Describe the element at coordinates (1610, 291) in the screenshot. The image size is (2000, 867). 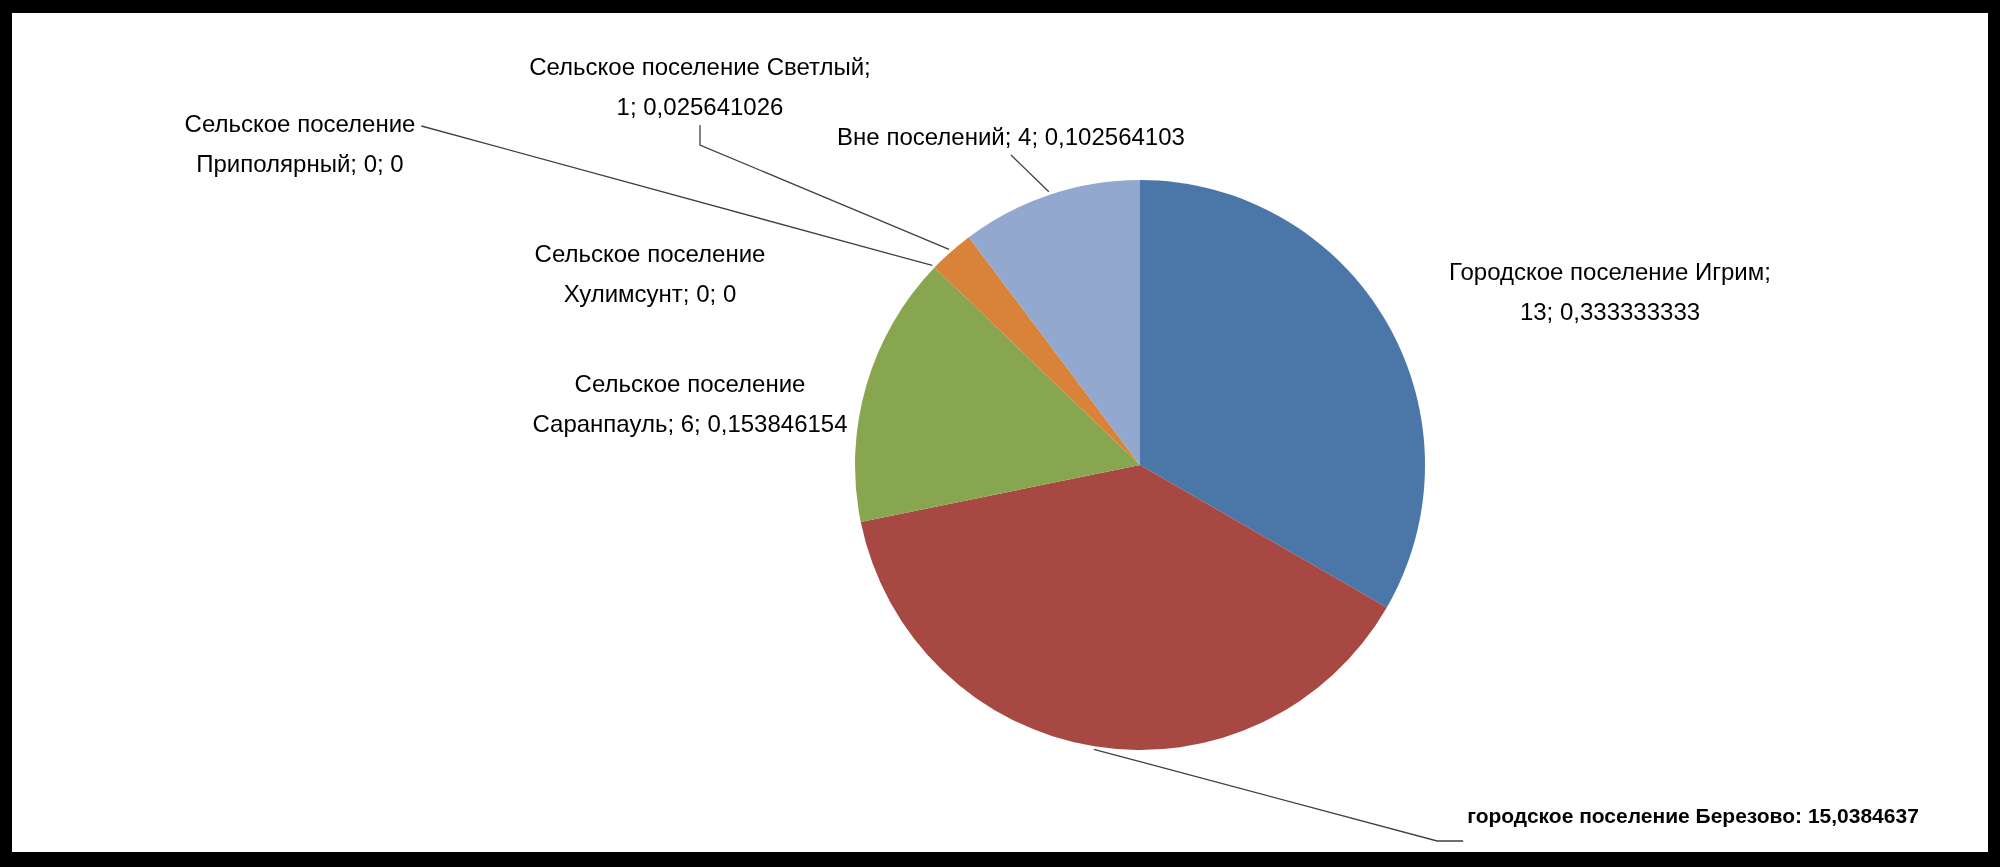
I see `slice-label: Городское поселение Игрим; 13; 0,333333333` at that location.